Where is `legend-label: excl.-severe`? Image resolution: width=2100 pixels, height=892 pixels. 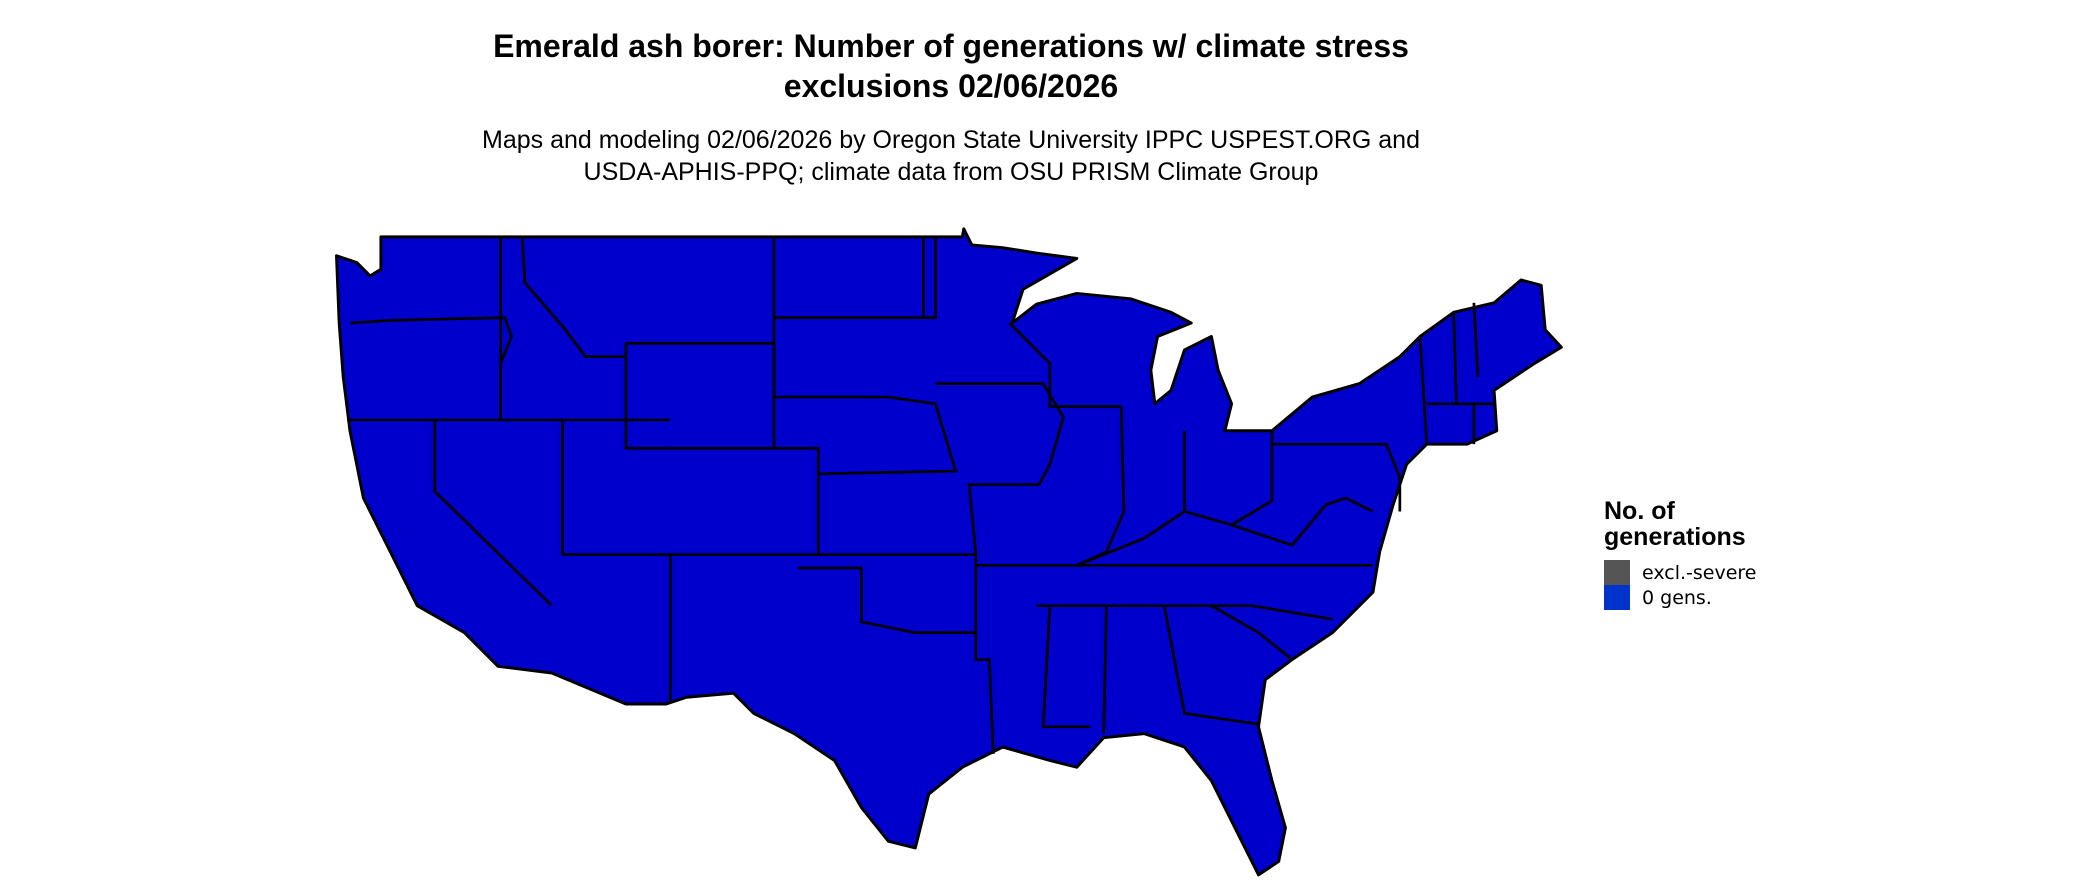
legend-label: excl.-severe is located at coordinates (1699, 572).